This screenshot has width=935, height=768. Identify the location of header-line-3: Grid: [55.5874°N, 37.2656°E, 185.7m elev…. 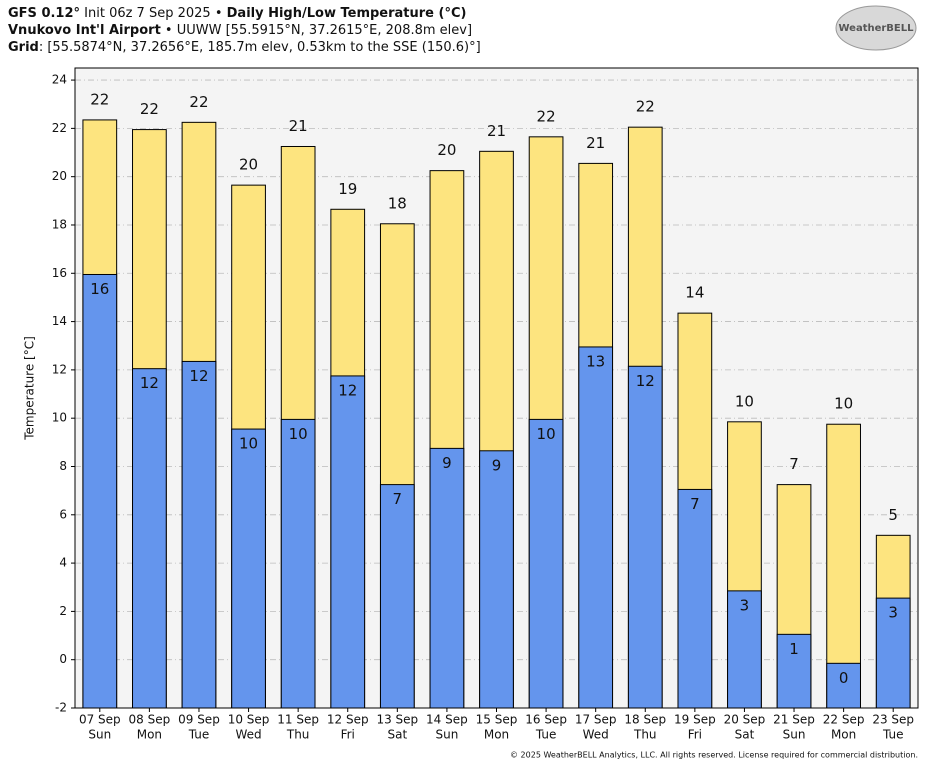
(244, 47).